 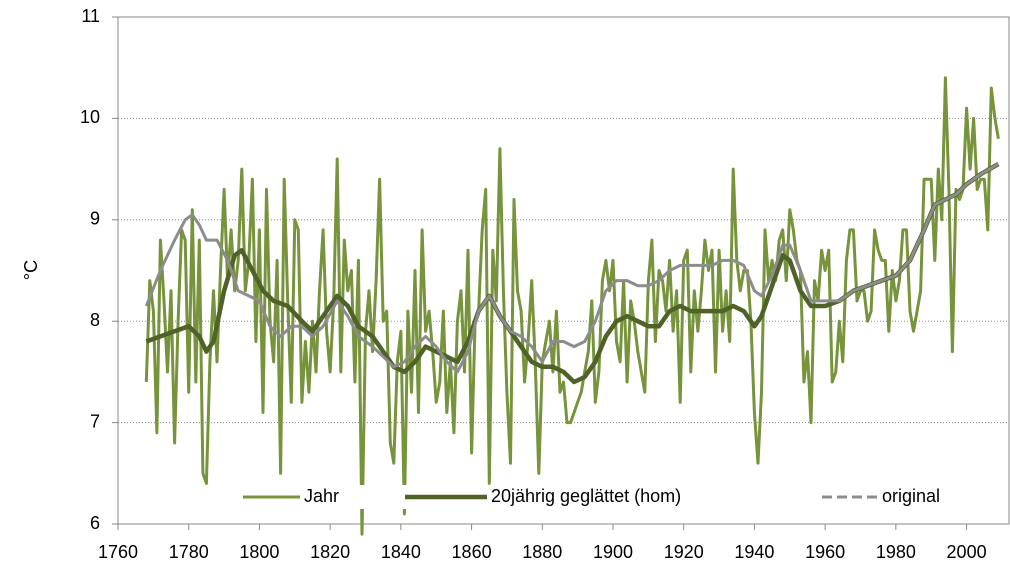 What do you see at coordinates (95, 523) in the screenshot?
I see `y-tick-label: 6` at bounding box center [95, 523].